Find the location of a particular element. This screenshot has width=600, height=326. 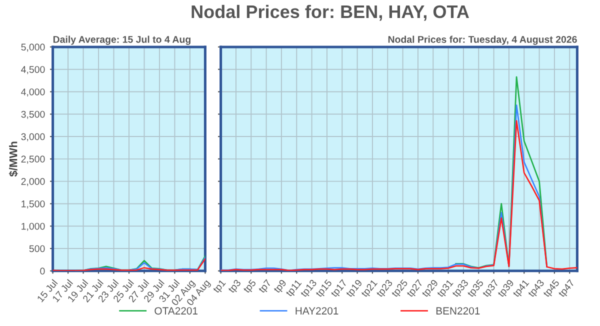

x-tick-label: tp1 is located at coordinates (220, 287).